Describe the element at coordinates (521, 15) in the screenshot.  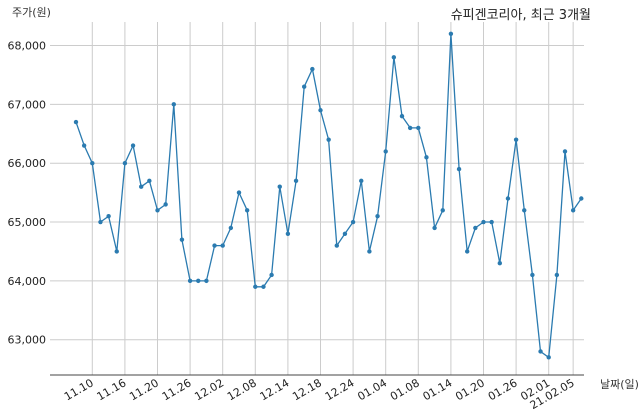
I see `chart-title: 슈피겐코리아, 최근 3개월` at that location.